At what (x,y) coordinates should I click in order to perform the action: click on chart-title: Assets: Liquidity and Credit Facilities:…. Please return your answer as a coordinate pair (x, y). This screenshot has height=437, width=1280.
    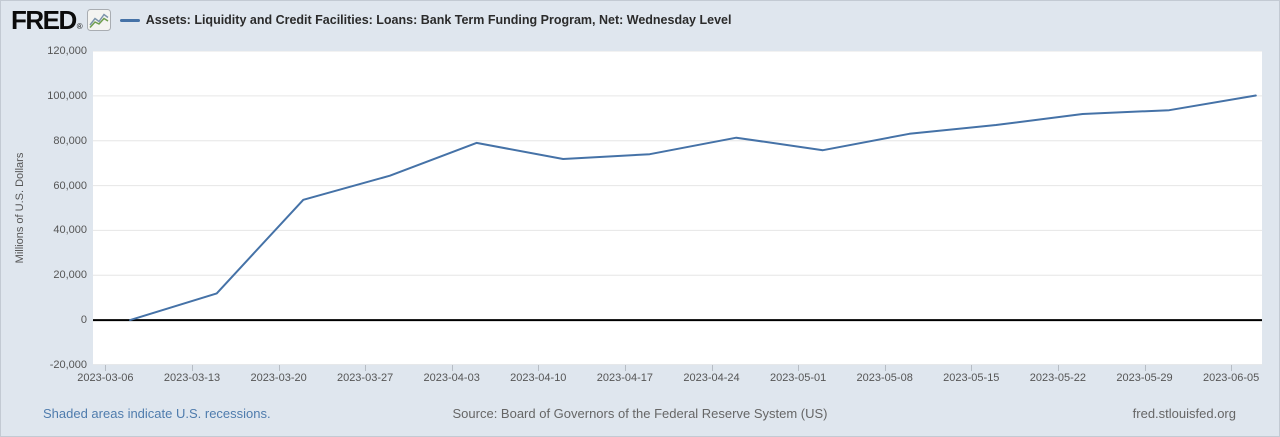
    Looking at the image, I should click on (438, 20).